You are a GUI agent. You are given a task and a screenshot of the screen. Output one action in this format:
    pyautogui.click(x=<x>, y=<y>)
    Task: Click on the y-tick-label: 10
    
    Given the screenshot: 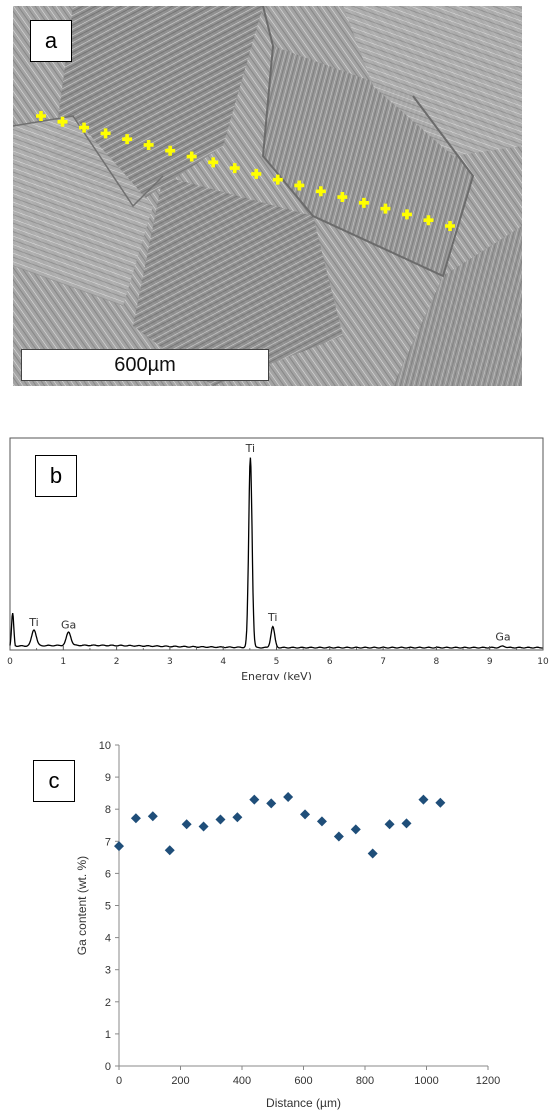 What is the action you would take?
    pyautogui.click(x=105, y=746)
    